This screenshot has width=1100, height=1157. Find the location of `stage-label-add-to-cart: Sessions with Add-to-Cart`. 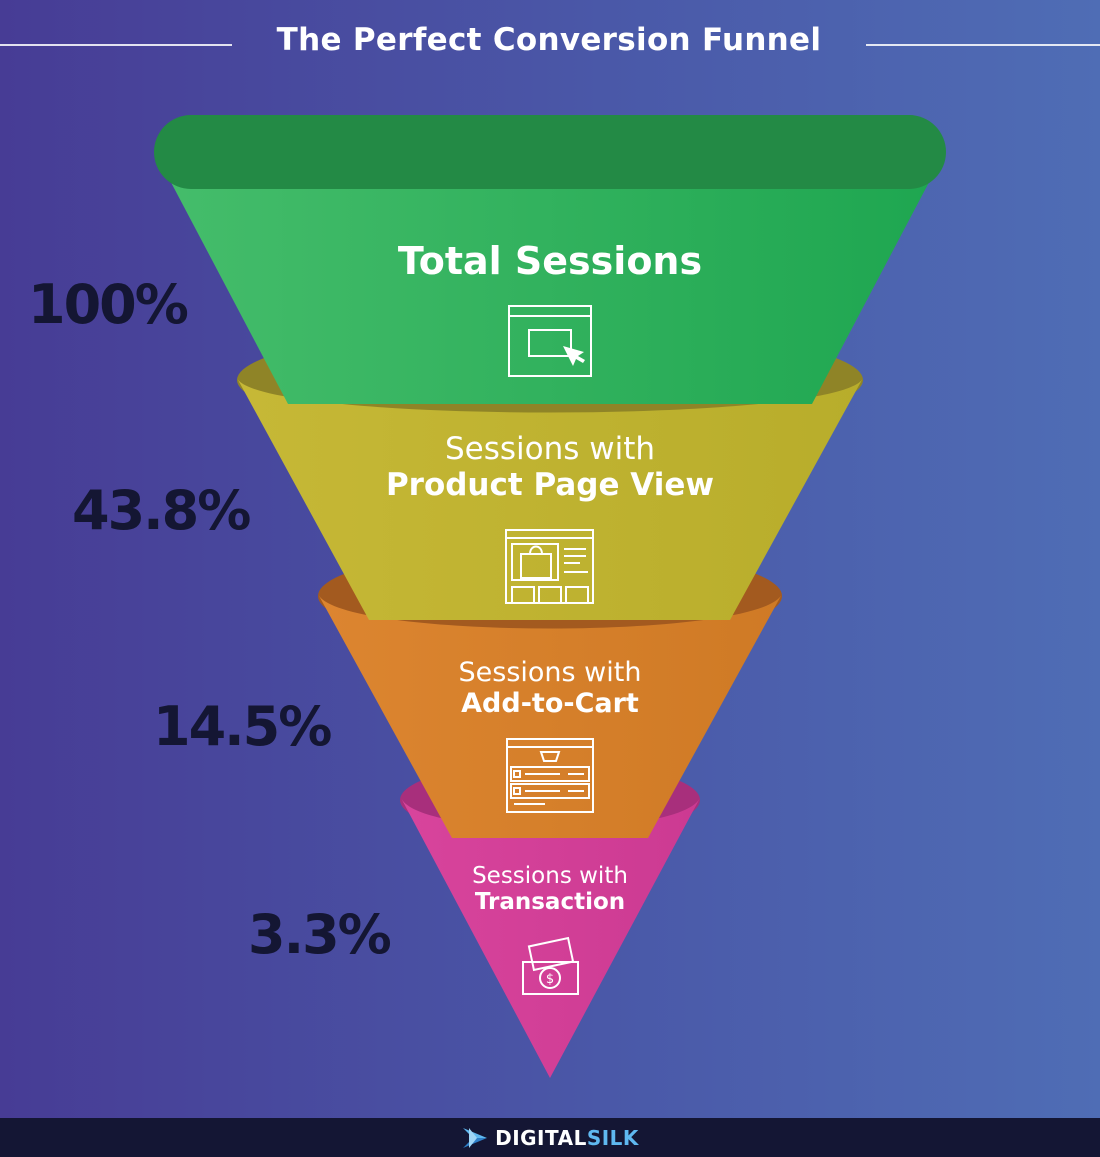

stage-label-add-to-cart: Sessions with Add-to-Cart is located at coordinates (550, 688).